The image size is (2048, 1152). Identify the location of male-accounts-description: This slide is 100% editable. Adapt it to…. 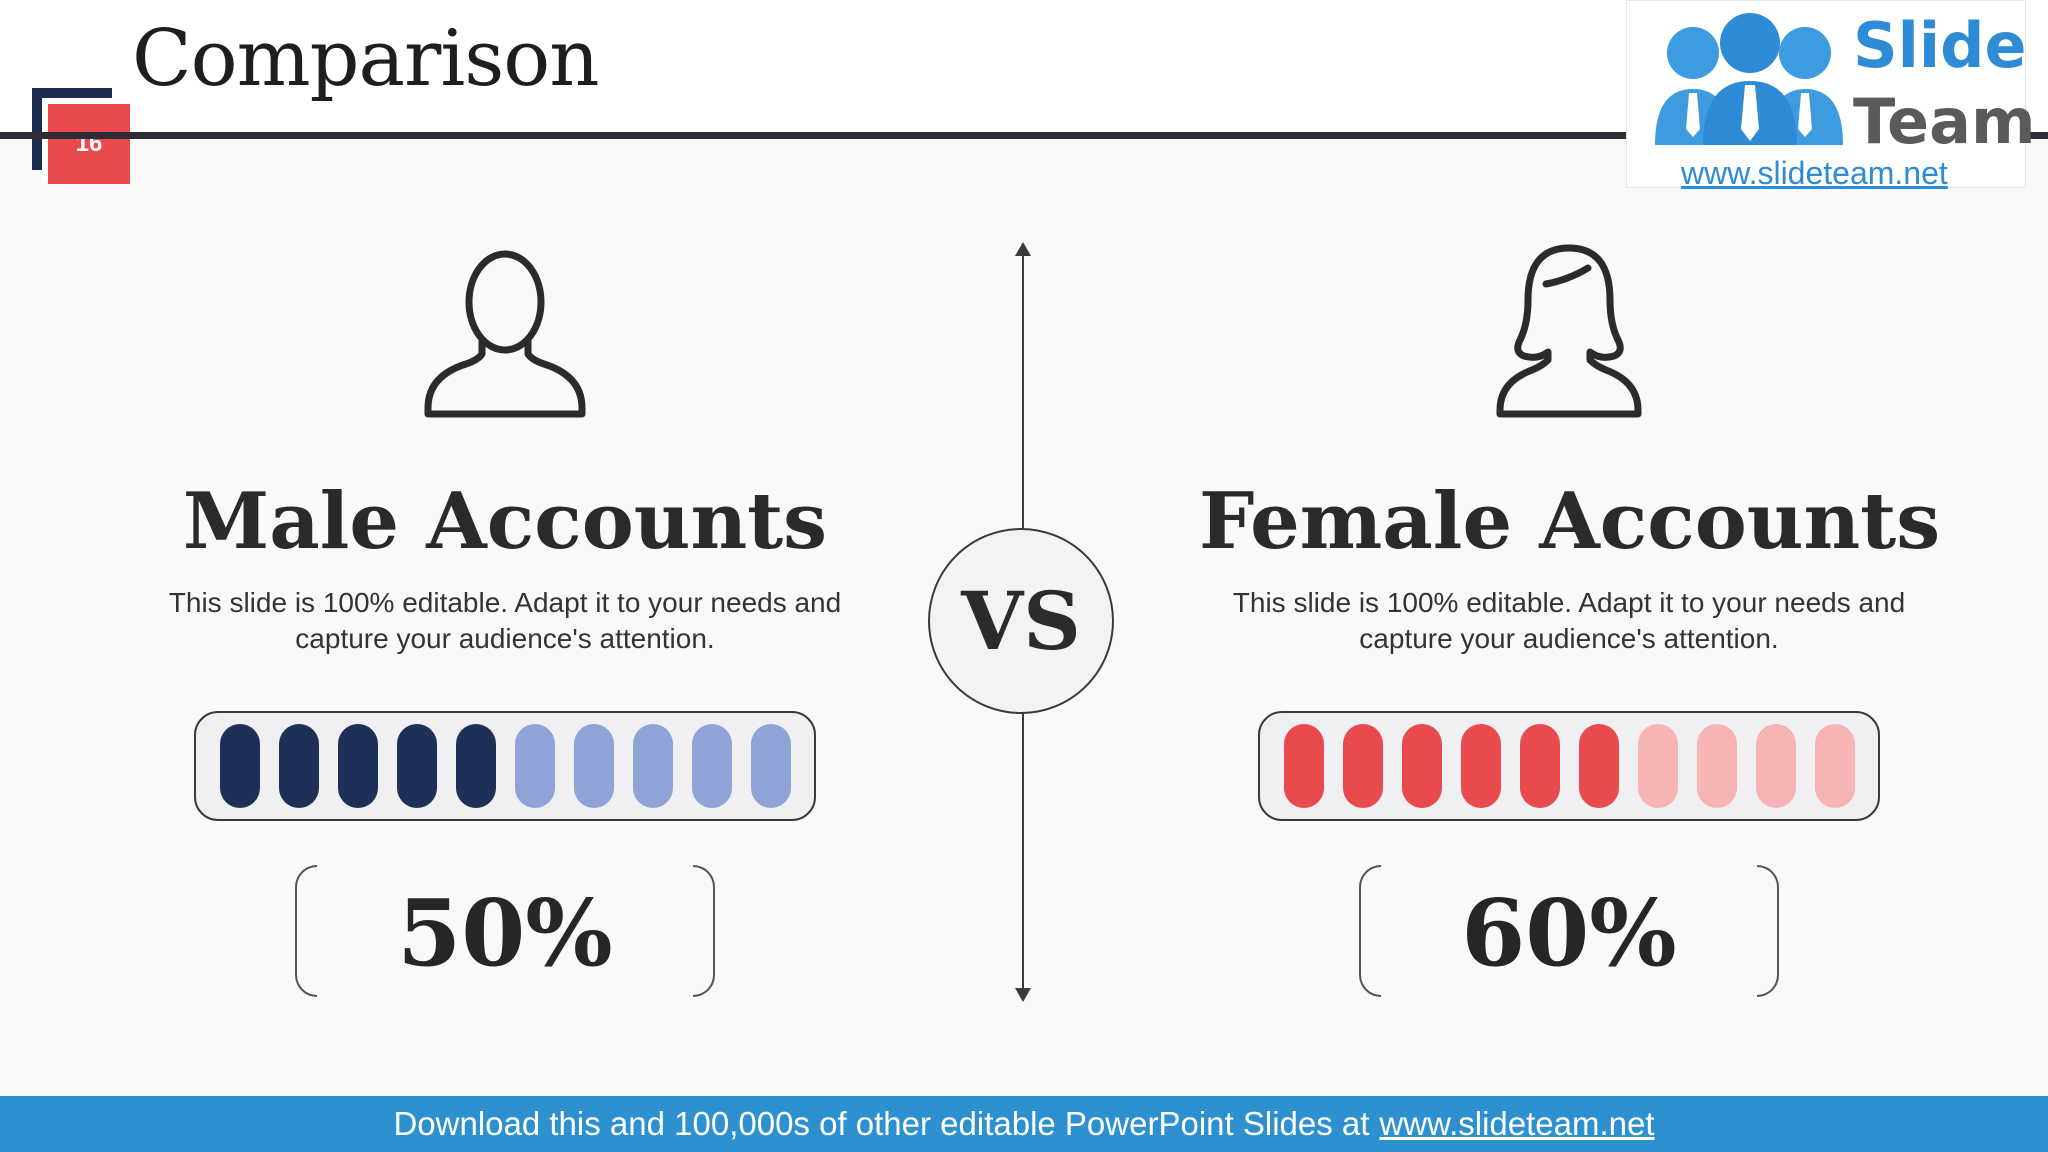
(505, 620).